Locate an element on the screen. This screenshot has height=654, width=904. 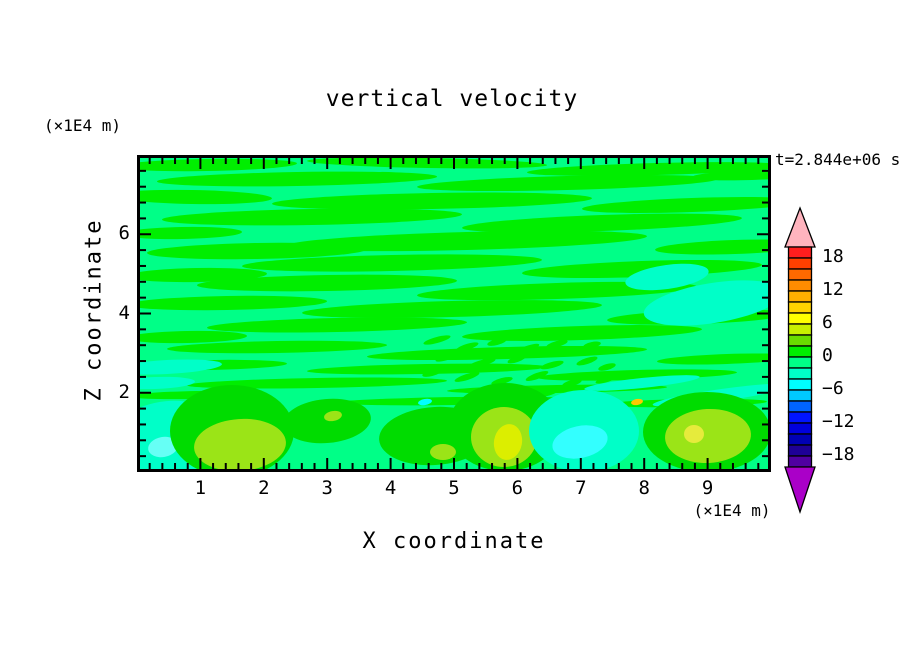
colorbar-tick-label: 12 is located at coordinates (833, 289).